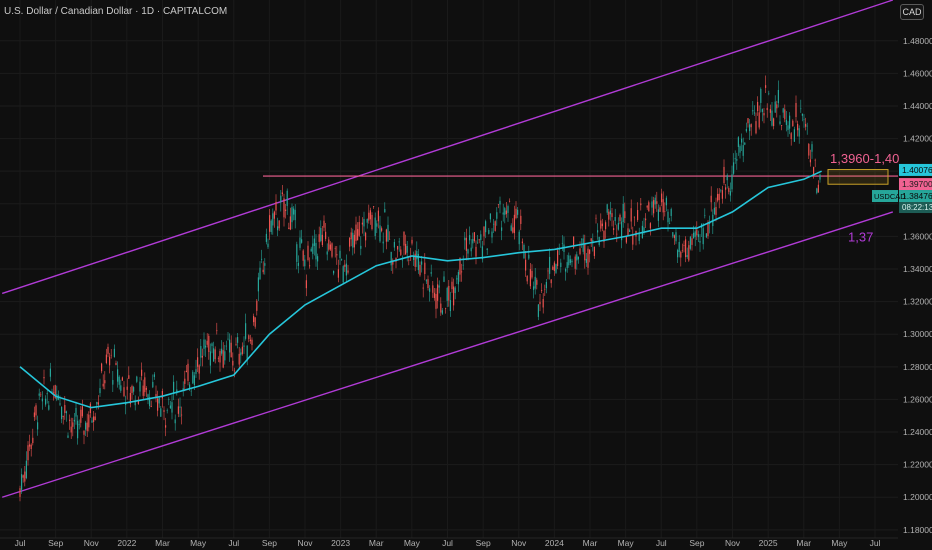  Describe the element at coordinates (839, 543) in the screenshot. I see `x-axis-tick-label: May` at that location.